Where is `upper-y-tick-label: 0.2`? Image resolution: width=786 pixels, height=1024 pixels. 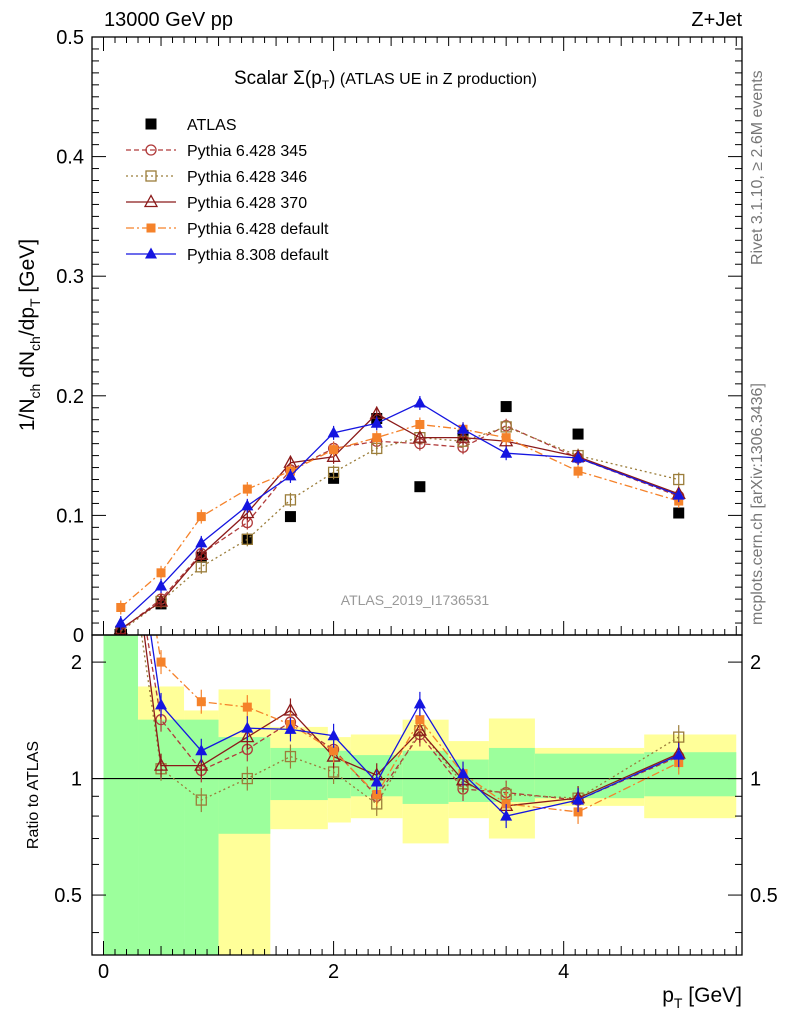
upper-y-tick-label: 0.2 is located at coordinates (70, 397).